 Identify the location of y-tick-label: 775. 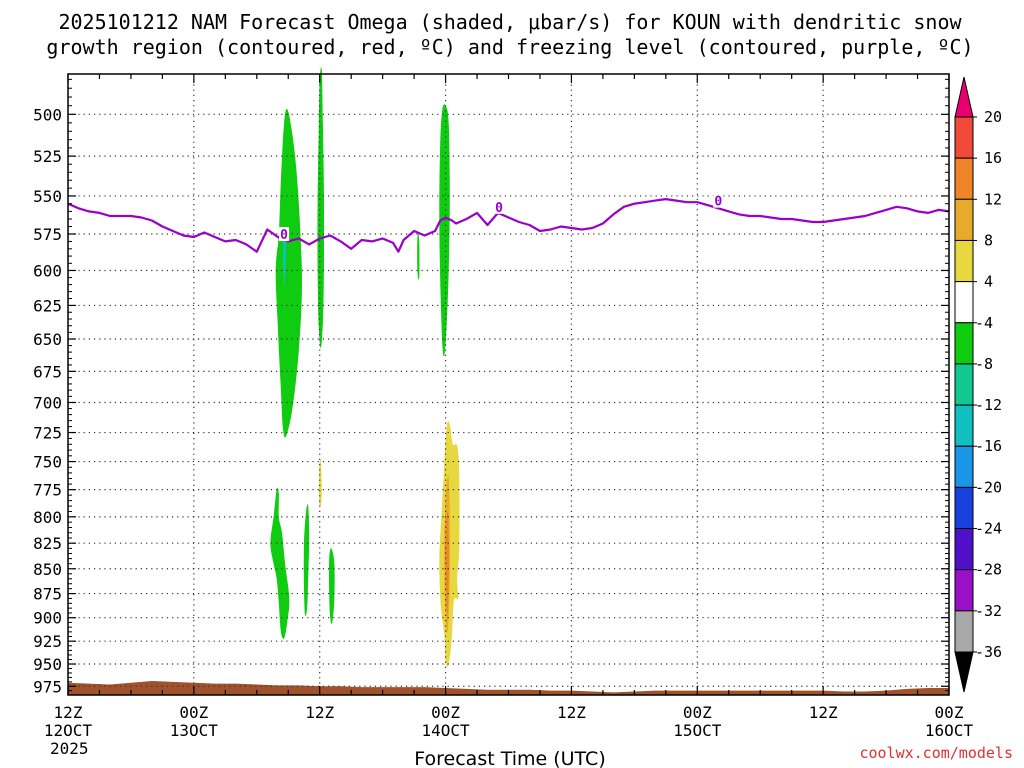
(47, 490).